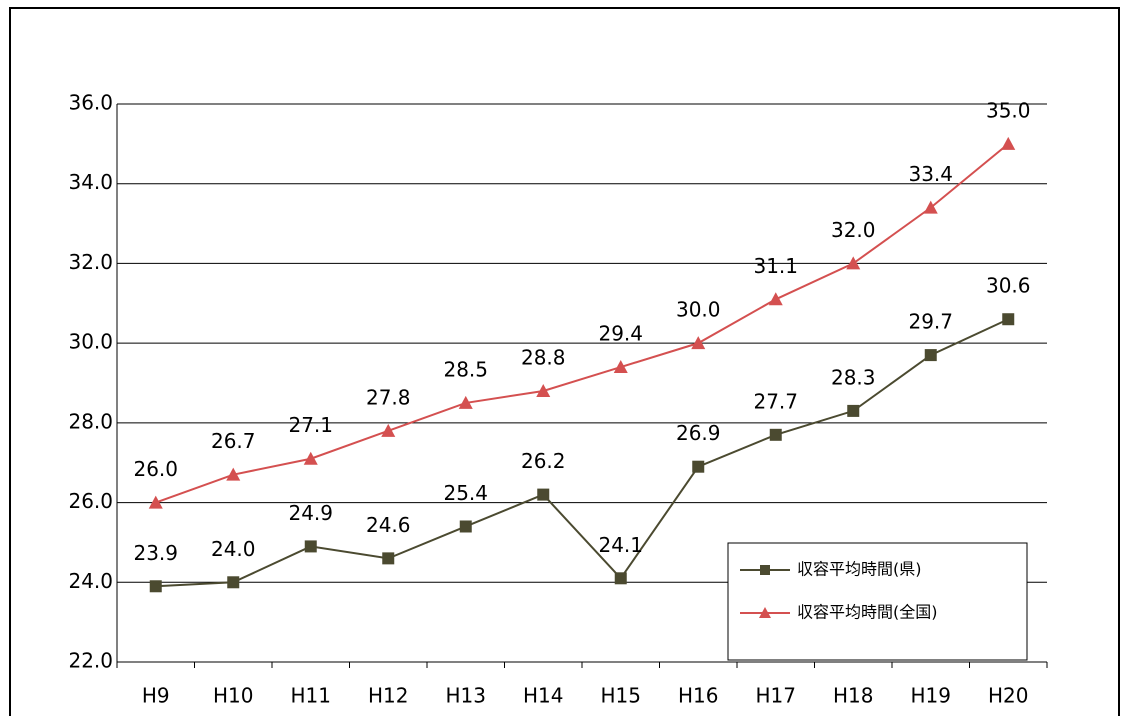 The image size is (1129, 716). I want to click on data-label: 35.0, so click(1008, 110).